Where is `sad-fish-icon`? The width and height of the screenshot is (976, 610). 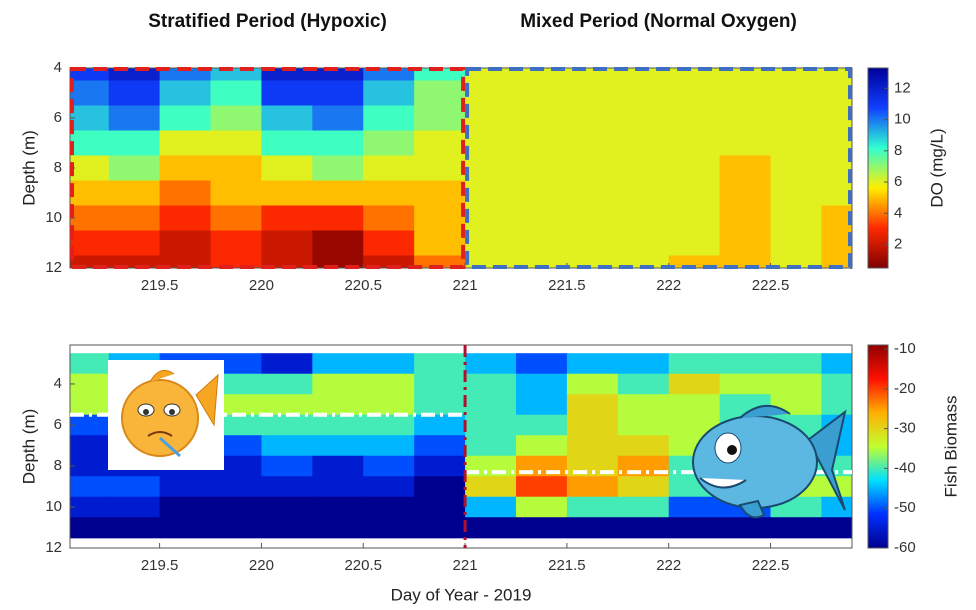 sad-fish-icon is located at coordinates (166, 415).